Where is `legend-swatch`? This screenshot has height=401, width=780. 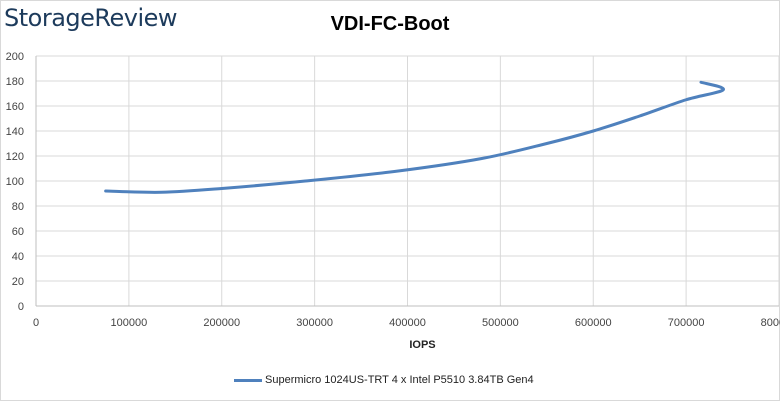 legend-swatch is located at coordinates (248, 380).